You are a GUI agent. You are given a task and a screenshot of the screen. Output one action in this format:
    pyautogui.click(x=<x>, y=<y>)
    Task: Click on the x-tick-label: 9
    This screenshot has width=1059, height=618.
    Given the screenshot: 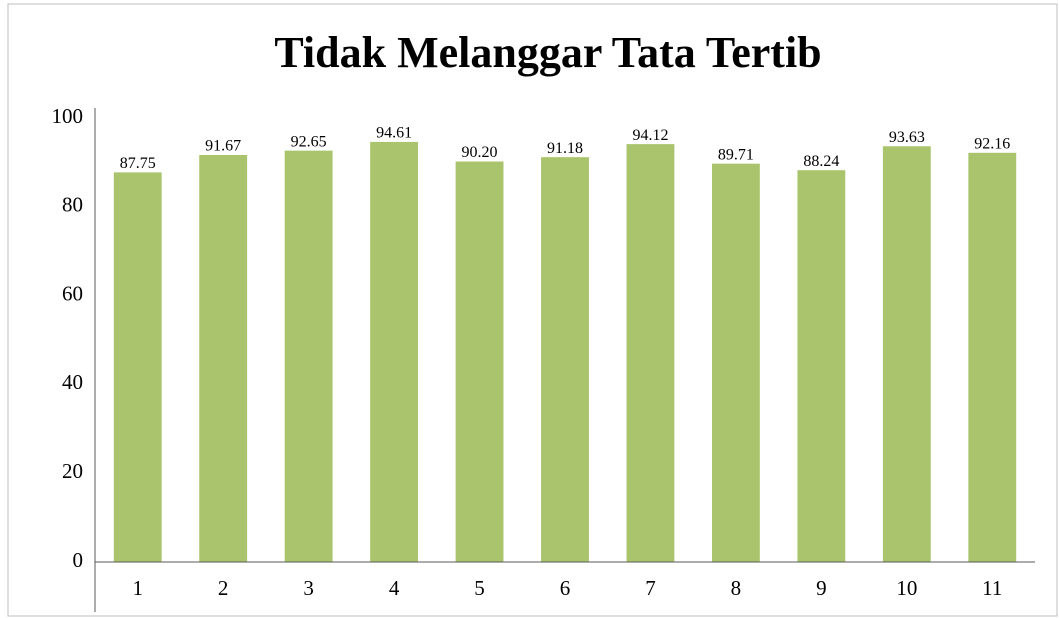 What is the action you would take?
    pyautogui.click(x=821, y=588)
    